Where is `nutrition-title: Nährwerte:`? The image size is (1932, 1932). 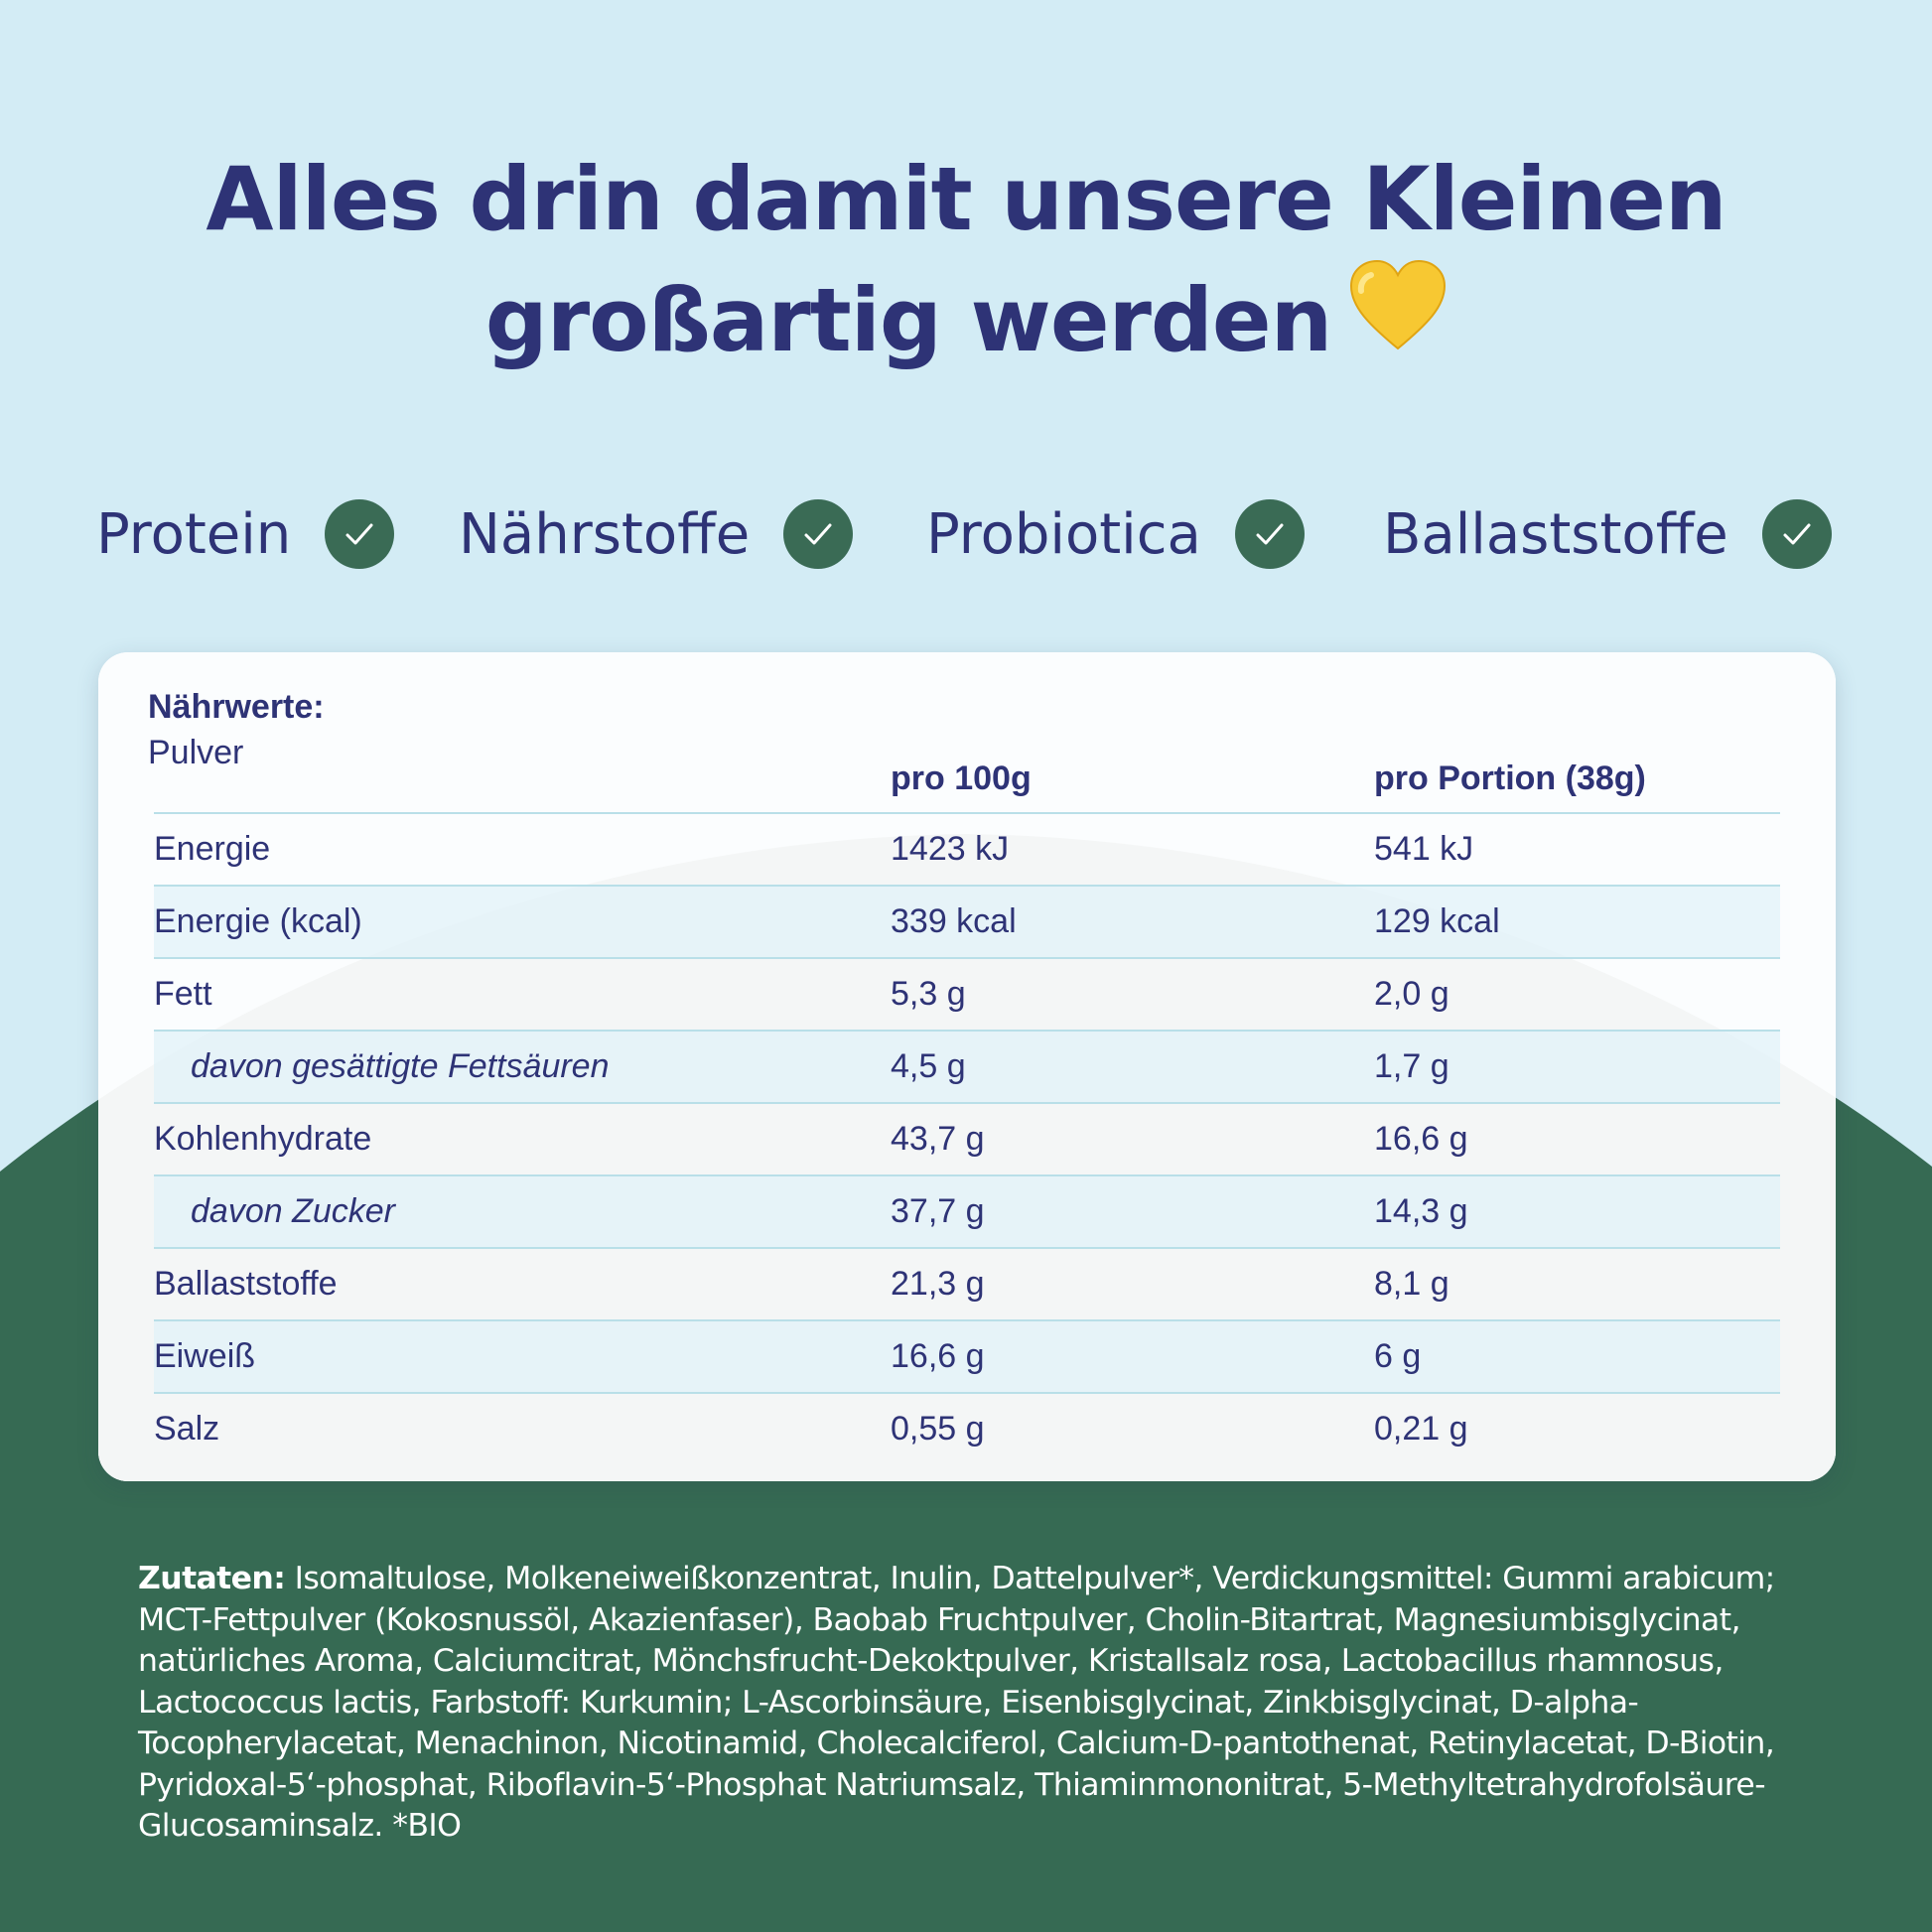
nutrition-title: Nährwerte: is located at coordinates (236, 707).